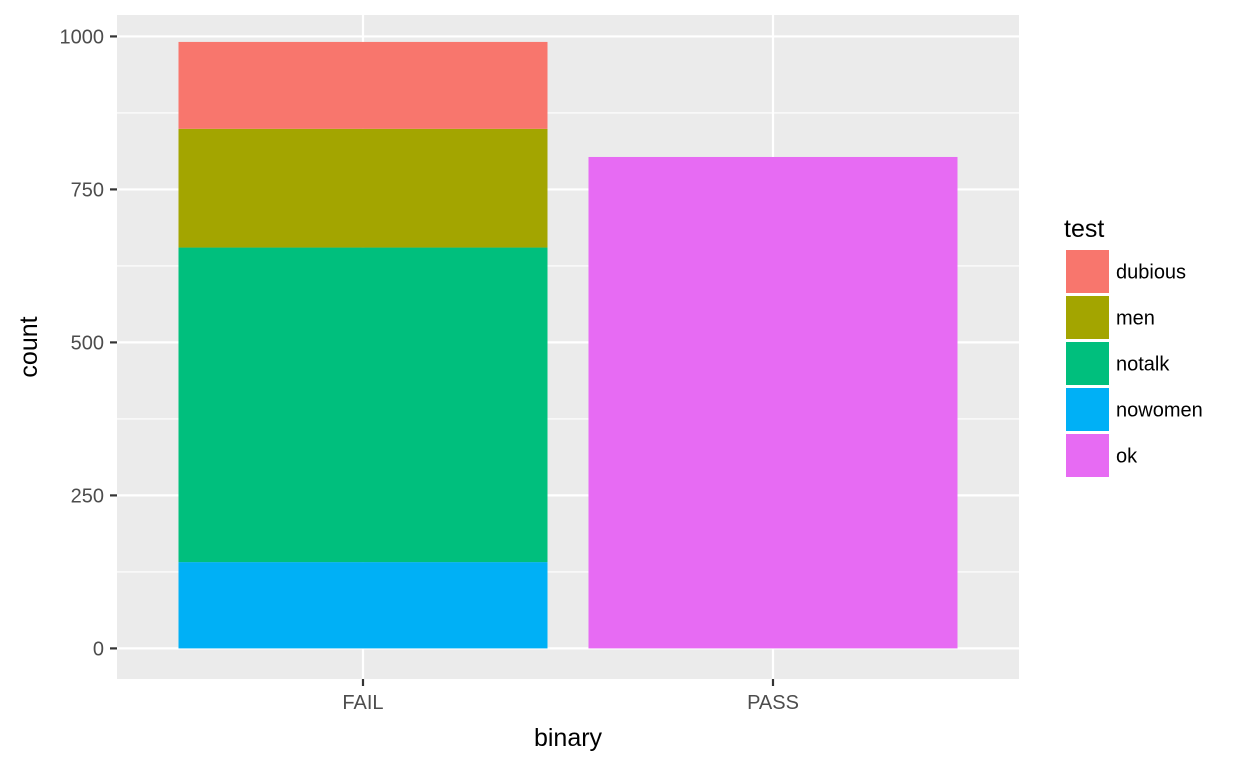 The image size is (1248, 773). I want to click on y-axis-title: count, so click(29, 346).